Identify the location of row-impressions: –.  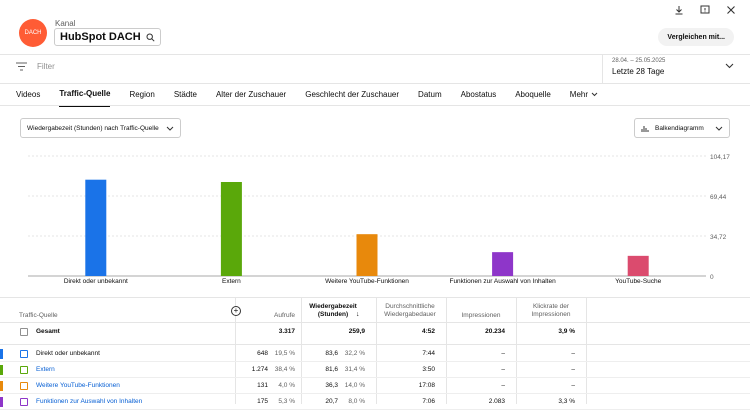
(503, 369).